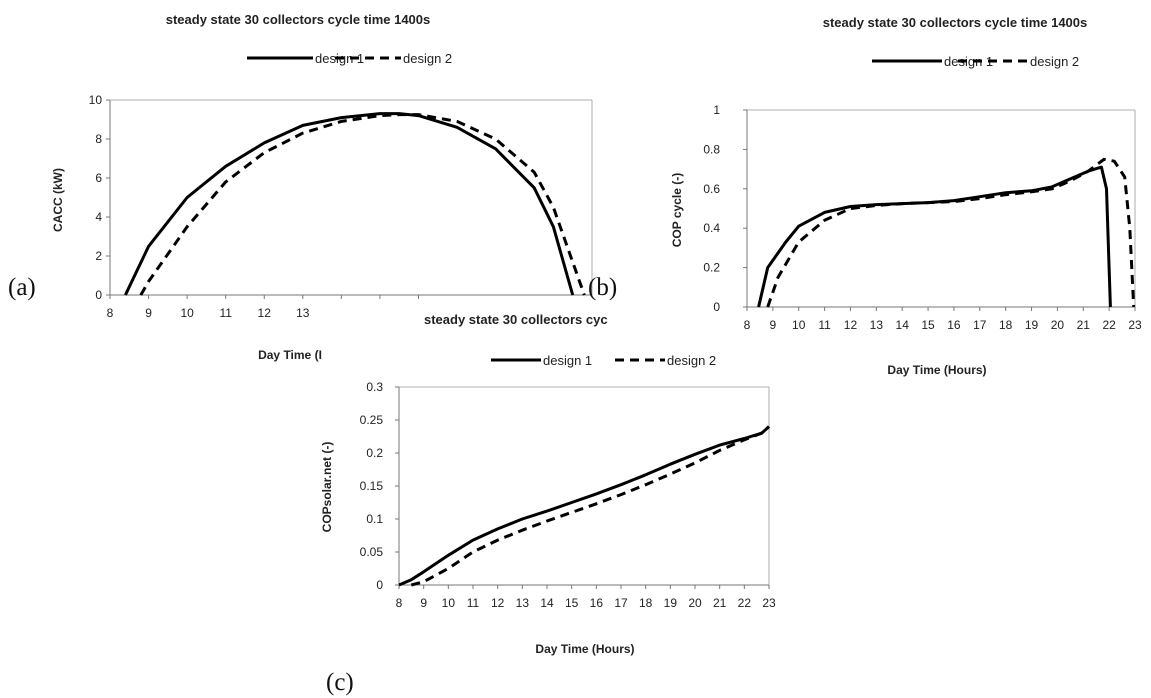  I want to click on panel-label: (c), so click(340, 682).